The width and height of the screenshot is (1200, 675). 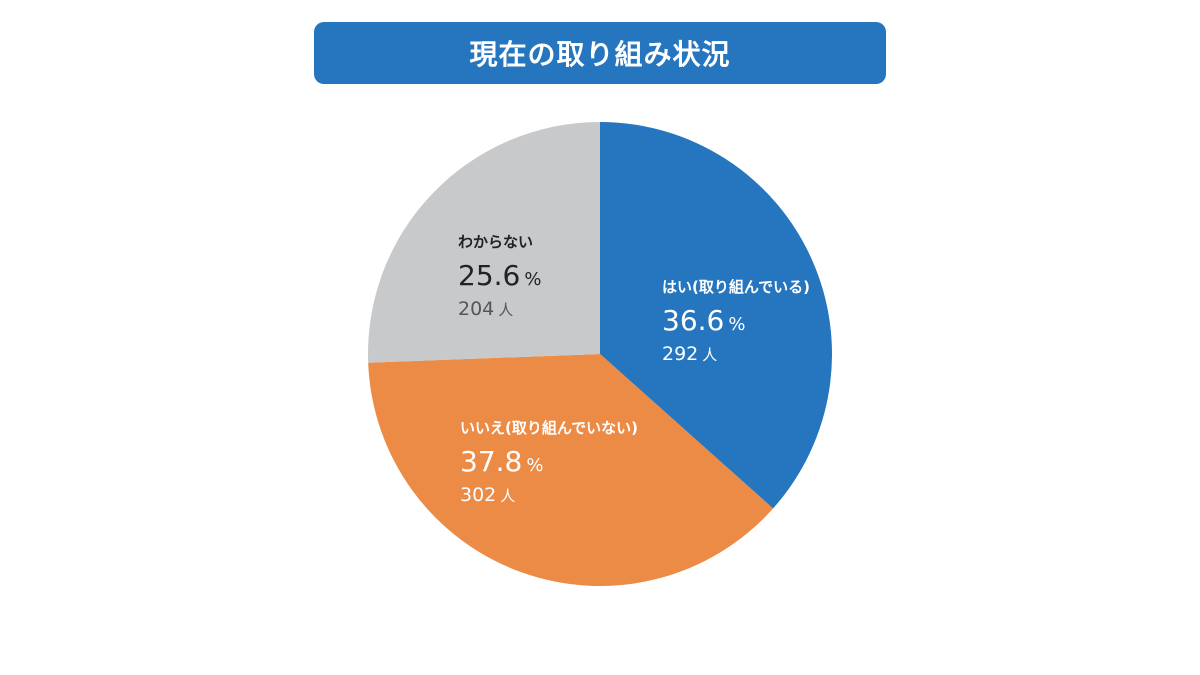 I want to click on pie-slice-yes, so click(x=716, y=315).